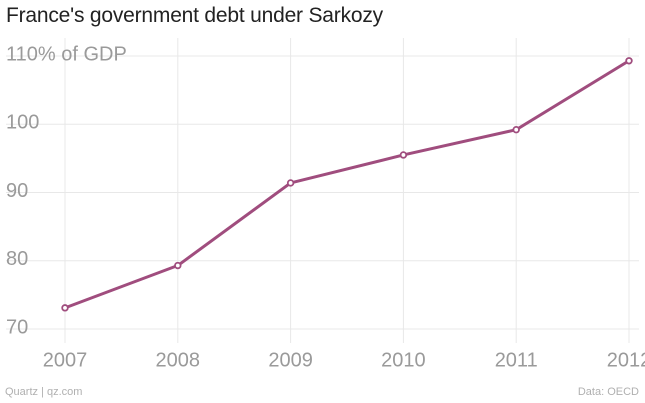 This screenshot has width=645, height=403. What do you see at coordinates (65, 360) in the screenshot?
I see `x-tick-label: 2007` at bounding box center [65, 360].